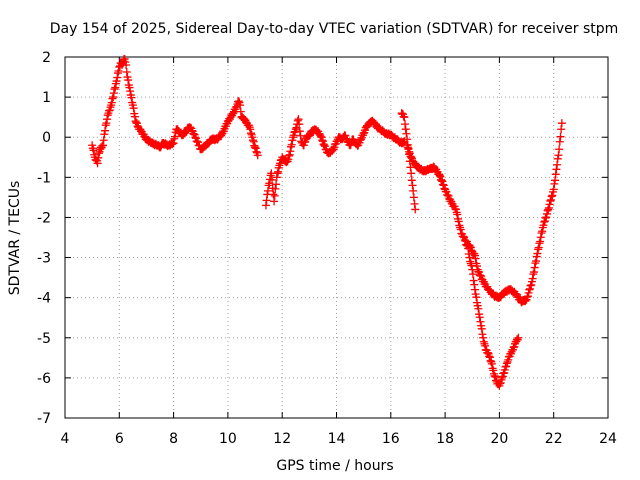 The width and height of the screenshot is (640, 480). What do you see at coordinates (391, 439) in the screenshot?
I see `x-tick-label: 16` at bounding box center [391, 439].